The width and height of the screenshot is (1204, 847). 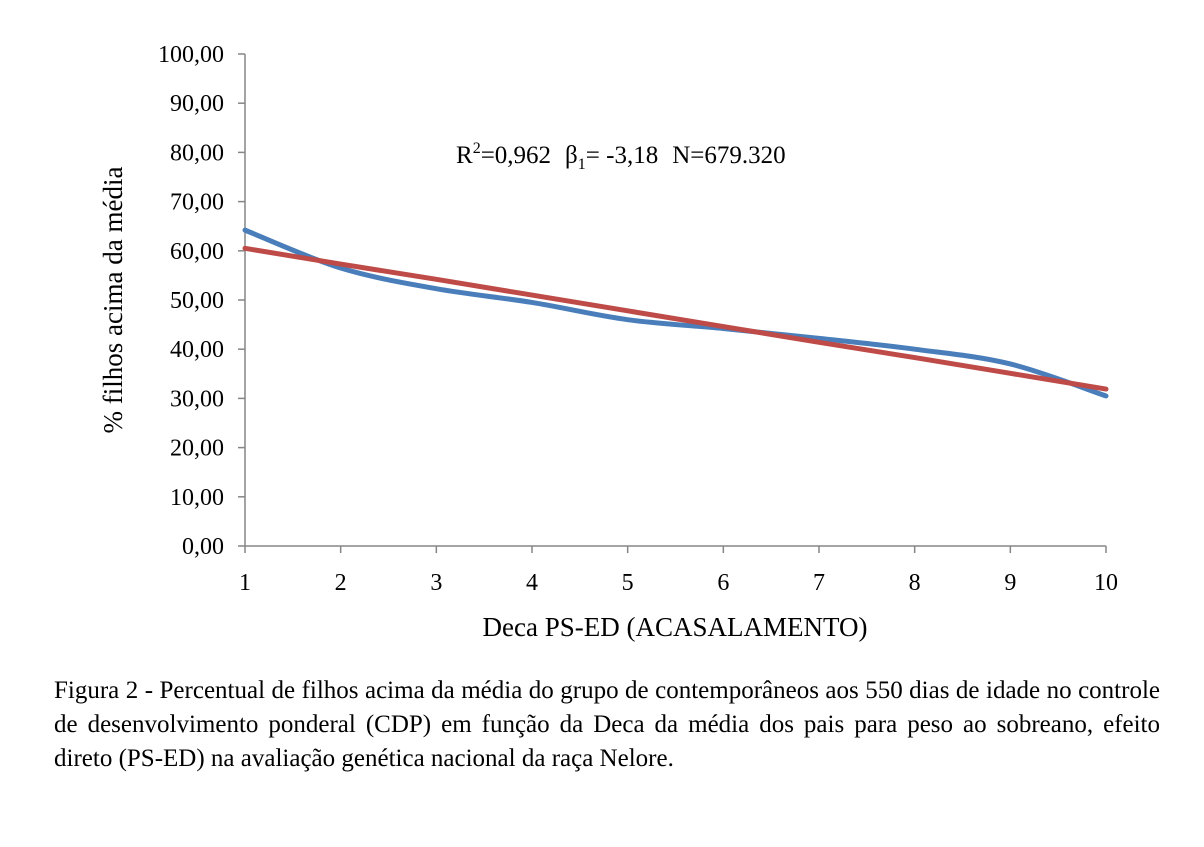 I want to click on y-tick-label: 80,00, so click(x=197, y=153).